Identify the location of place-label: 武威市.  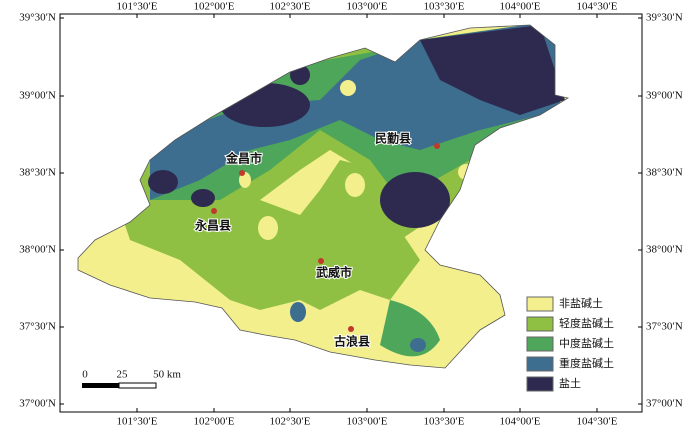
(334, 272).